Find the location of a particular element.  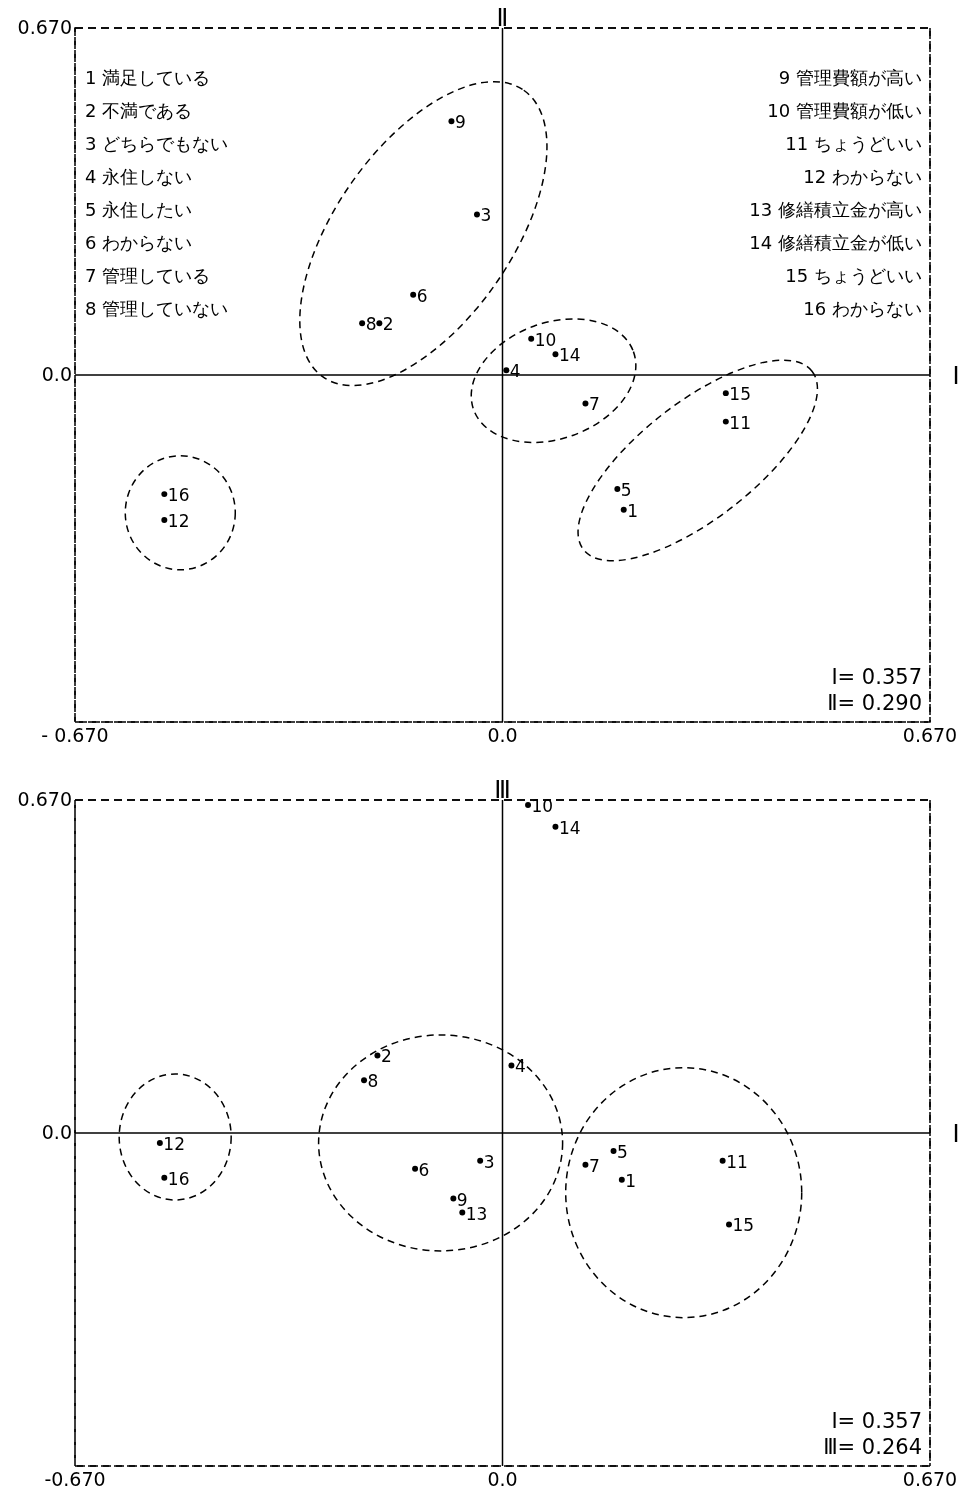

x-tick-label: -0.670 is located at coordinates (75, 1479).